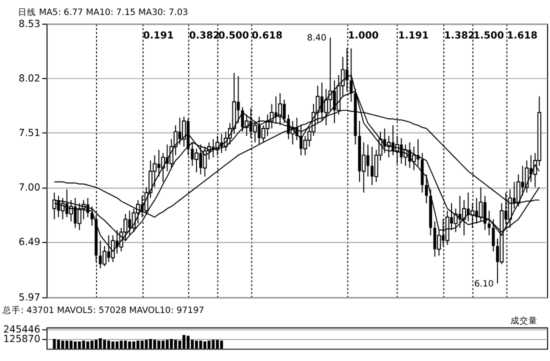 The height and width of the screenshot is (361, 550). I want to click on annotation: 6.10, so click(484, 284).